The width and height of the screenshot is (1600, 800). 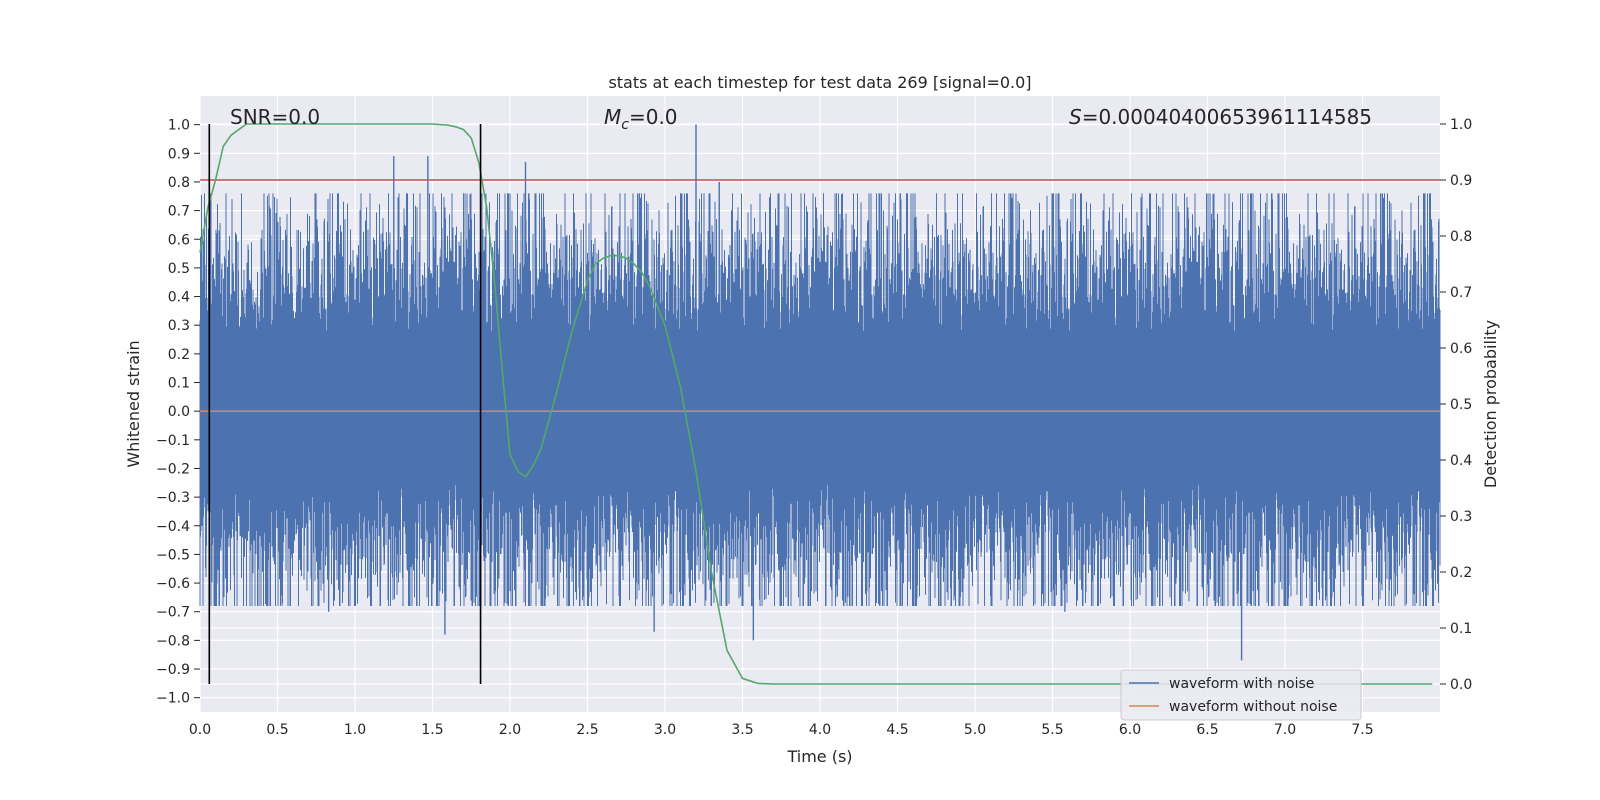 What do you see at coordinates (179, 240) in the screenshot?
I see `y-left-tick-label: 0.6` at bounding box center [179, 240].